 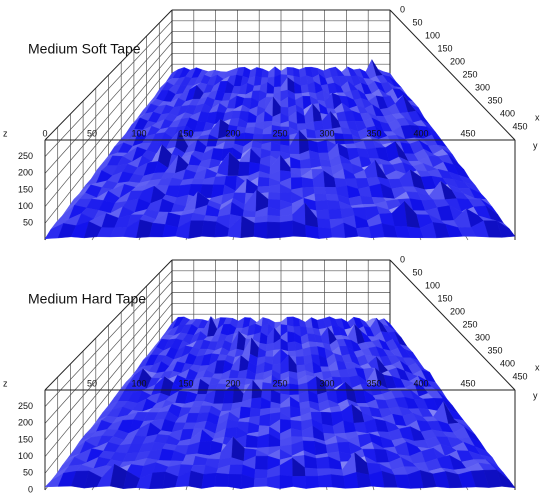 What do you see at coordinates (138, 133) in the screenshot?
I see `y-tick-label: 100` at bounding box center [138, 133].